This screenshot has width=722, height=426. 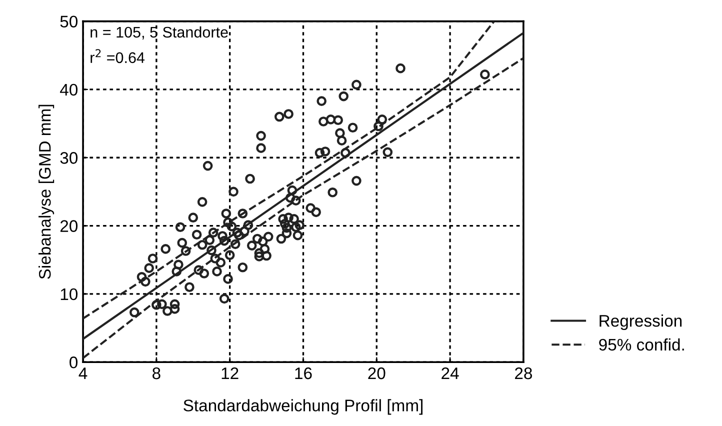 I want to click on y-tick-label: 40, so click(x=69, y=90).